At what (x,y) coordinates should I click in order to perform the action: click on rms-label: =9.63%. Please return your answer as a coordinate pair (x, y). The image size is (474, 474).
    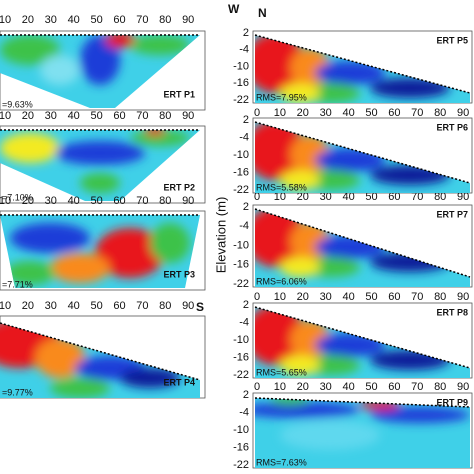
    Looking at the image, I should click on (17, 104).